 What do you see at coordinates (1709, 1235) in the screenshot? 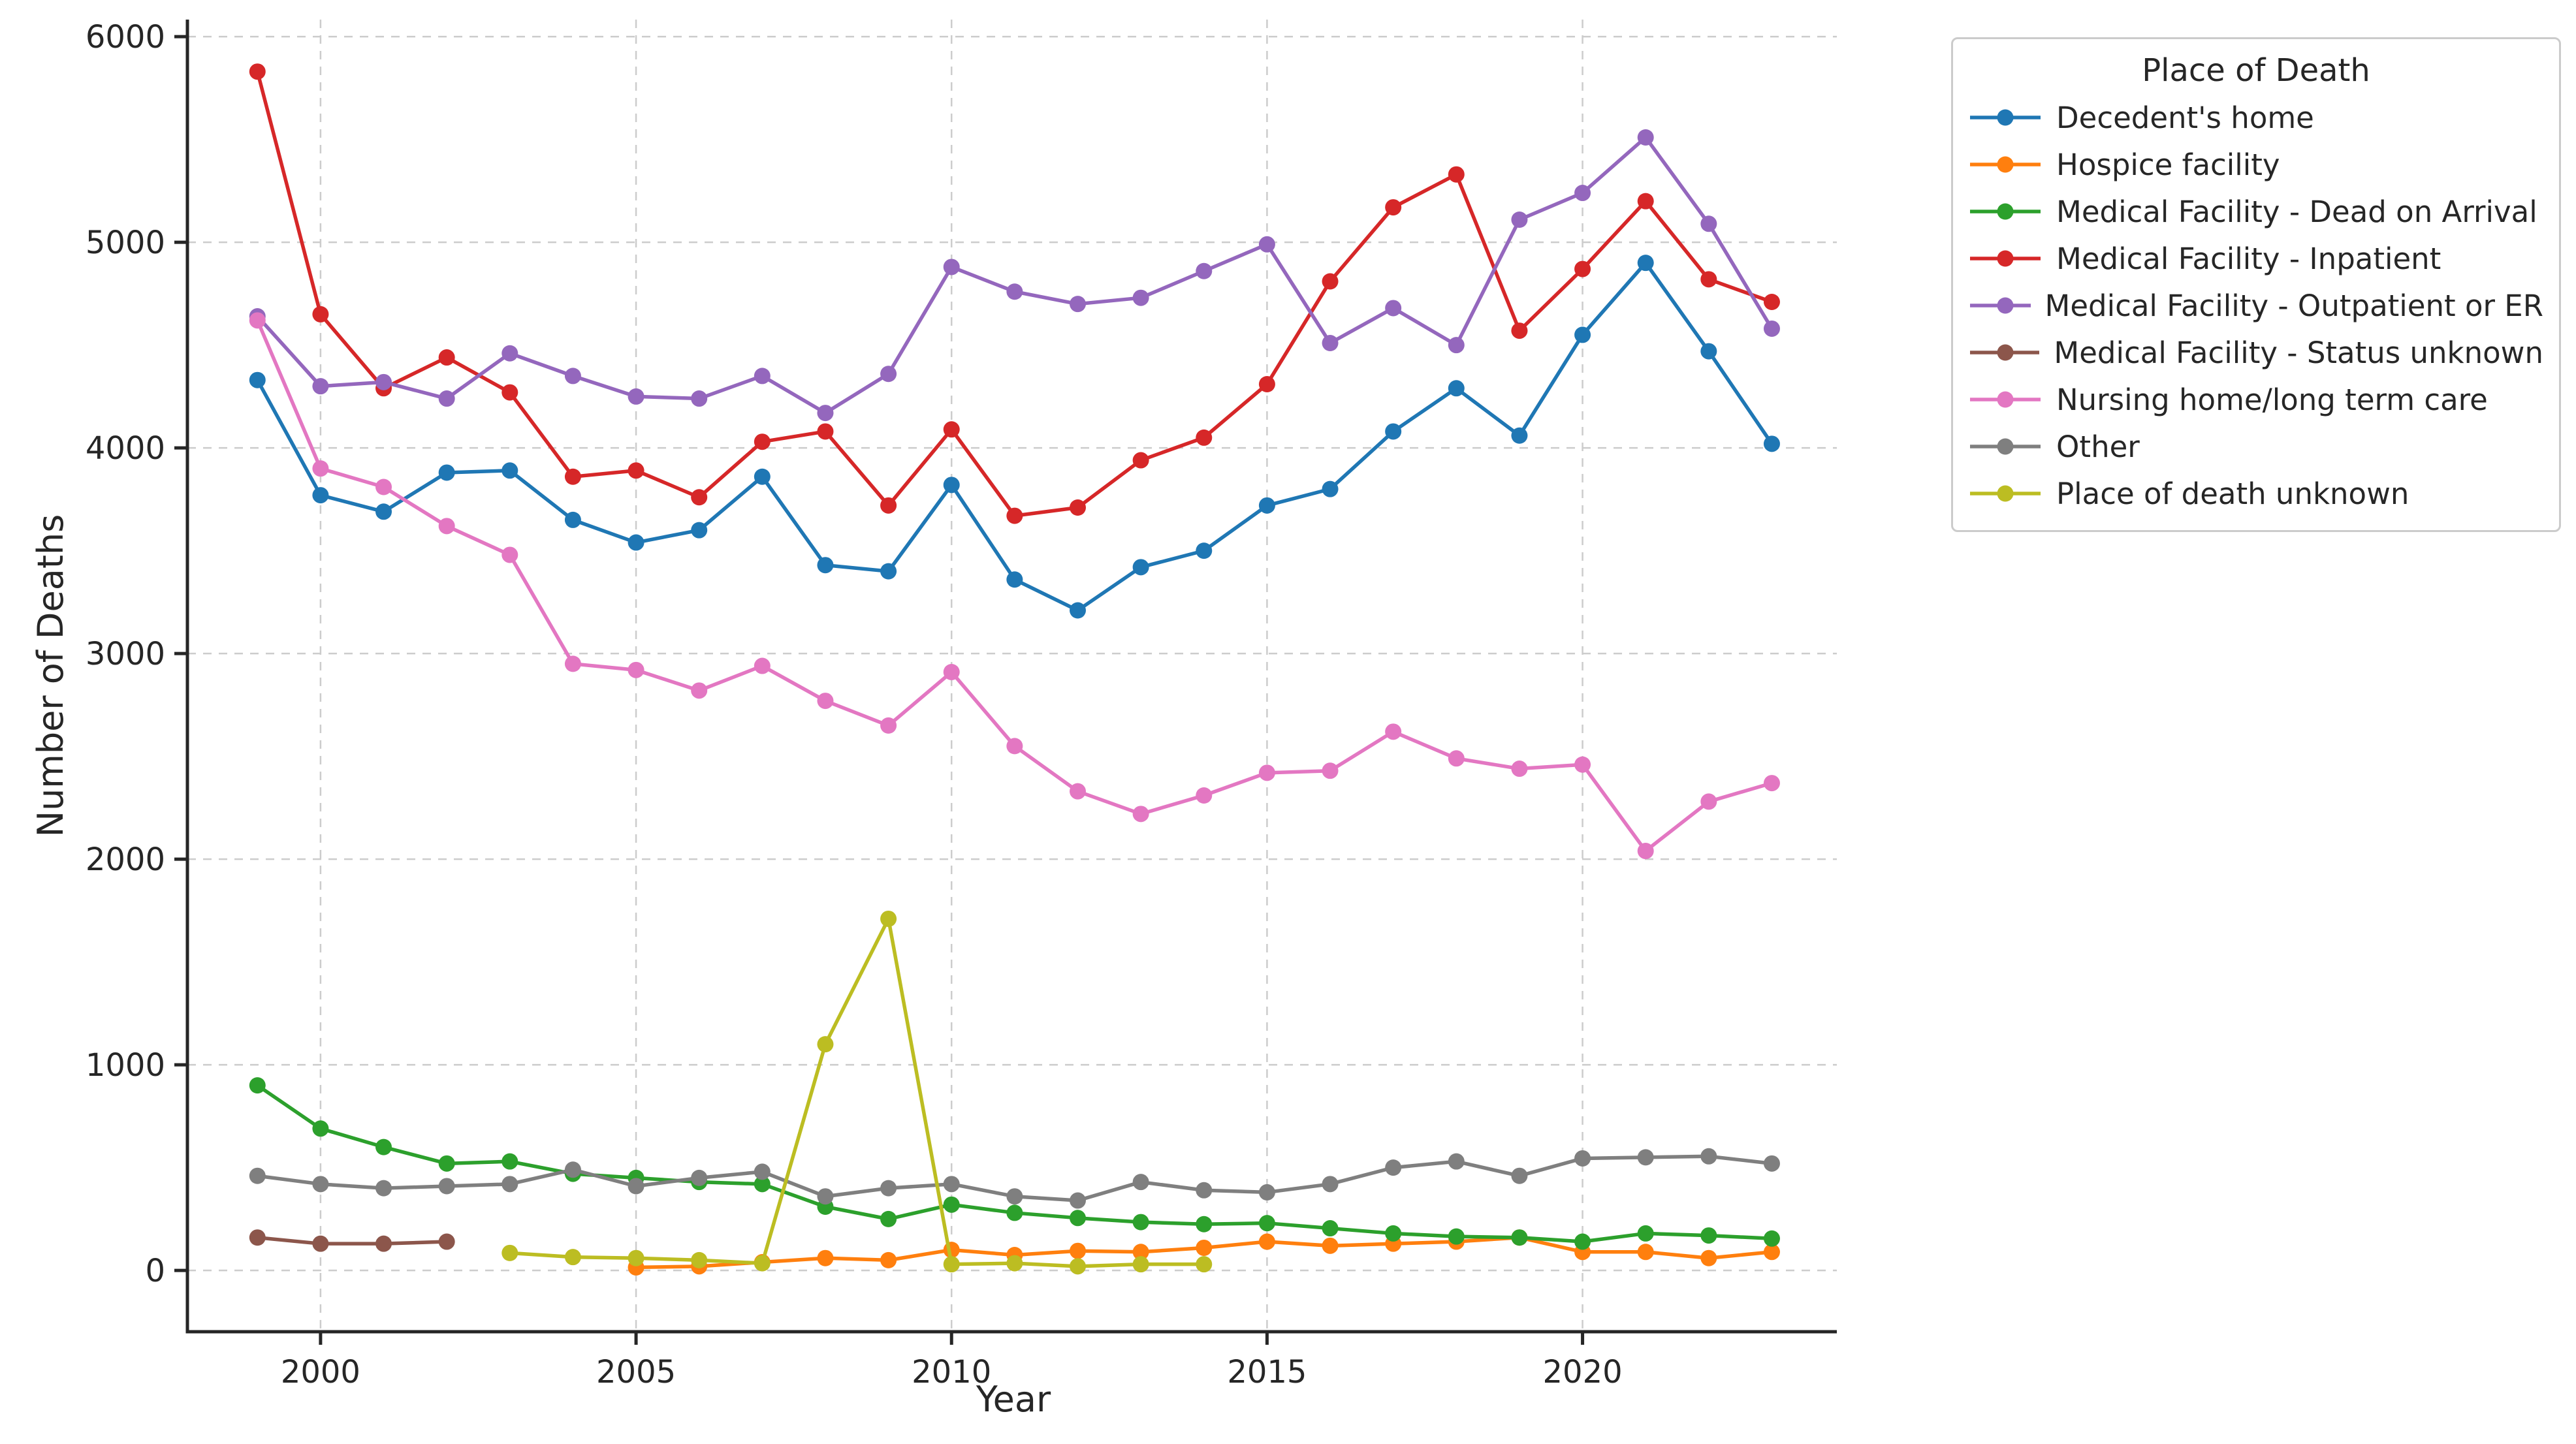
I see `data-point-medical-facility-dead-on-arrival-2022` at bounding box center [1709, 1235].